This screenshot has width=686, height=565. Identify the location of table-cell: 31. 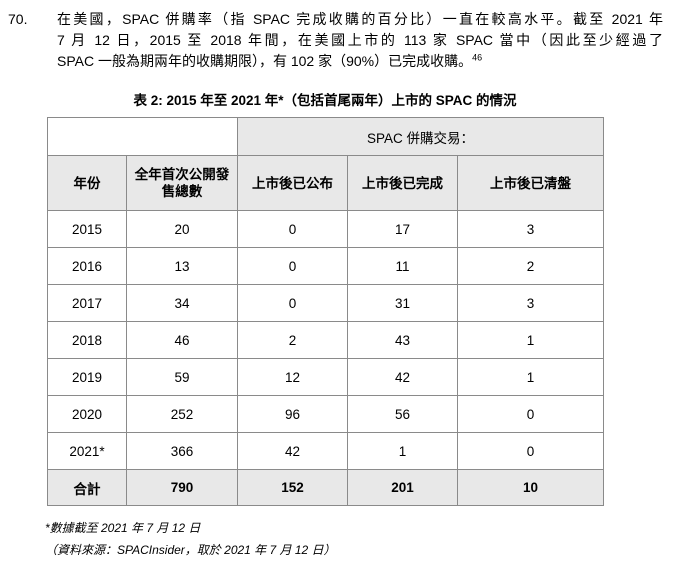
(402, 303).